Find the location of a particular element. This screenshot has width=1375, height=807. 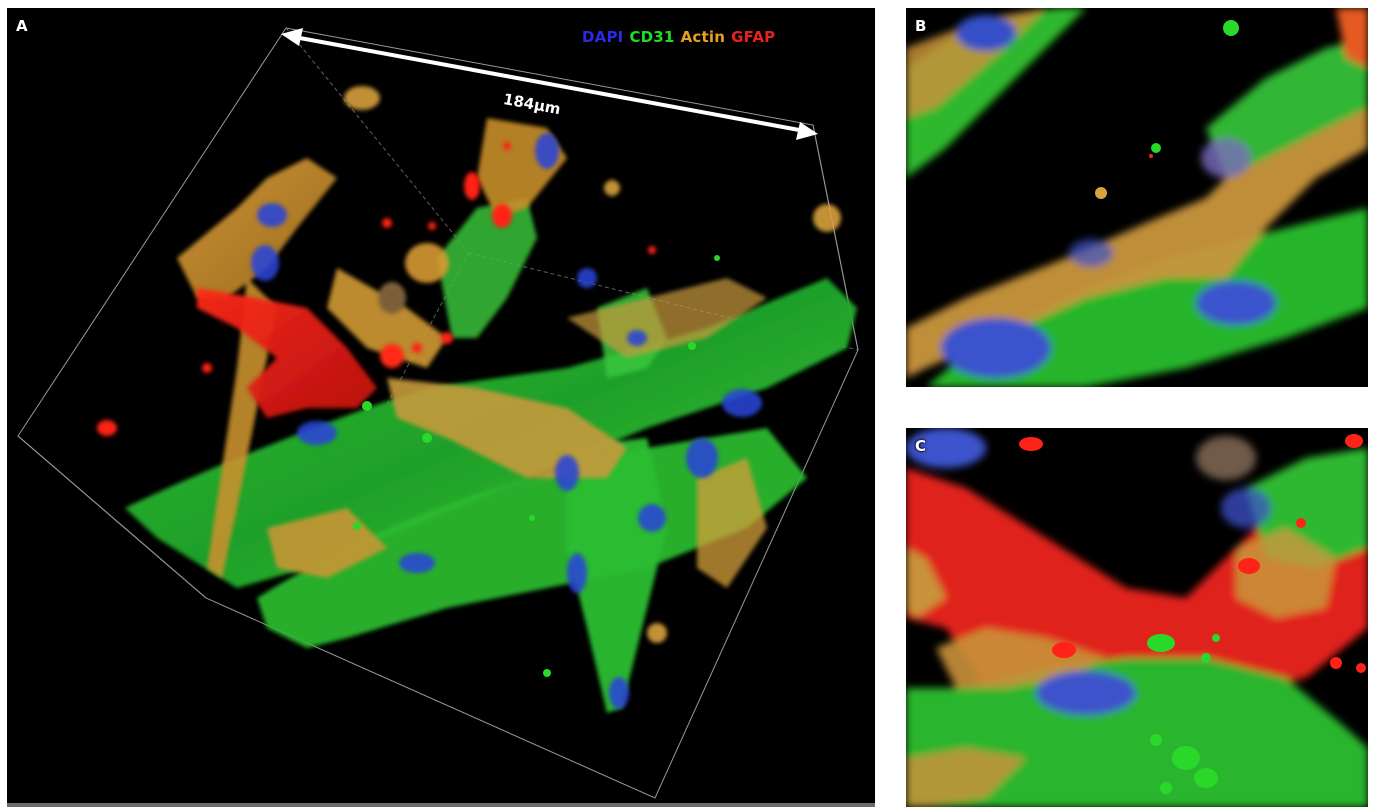

panel-c-label: C is located at coordinates (921, 446).